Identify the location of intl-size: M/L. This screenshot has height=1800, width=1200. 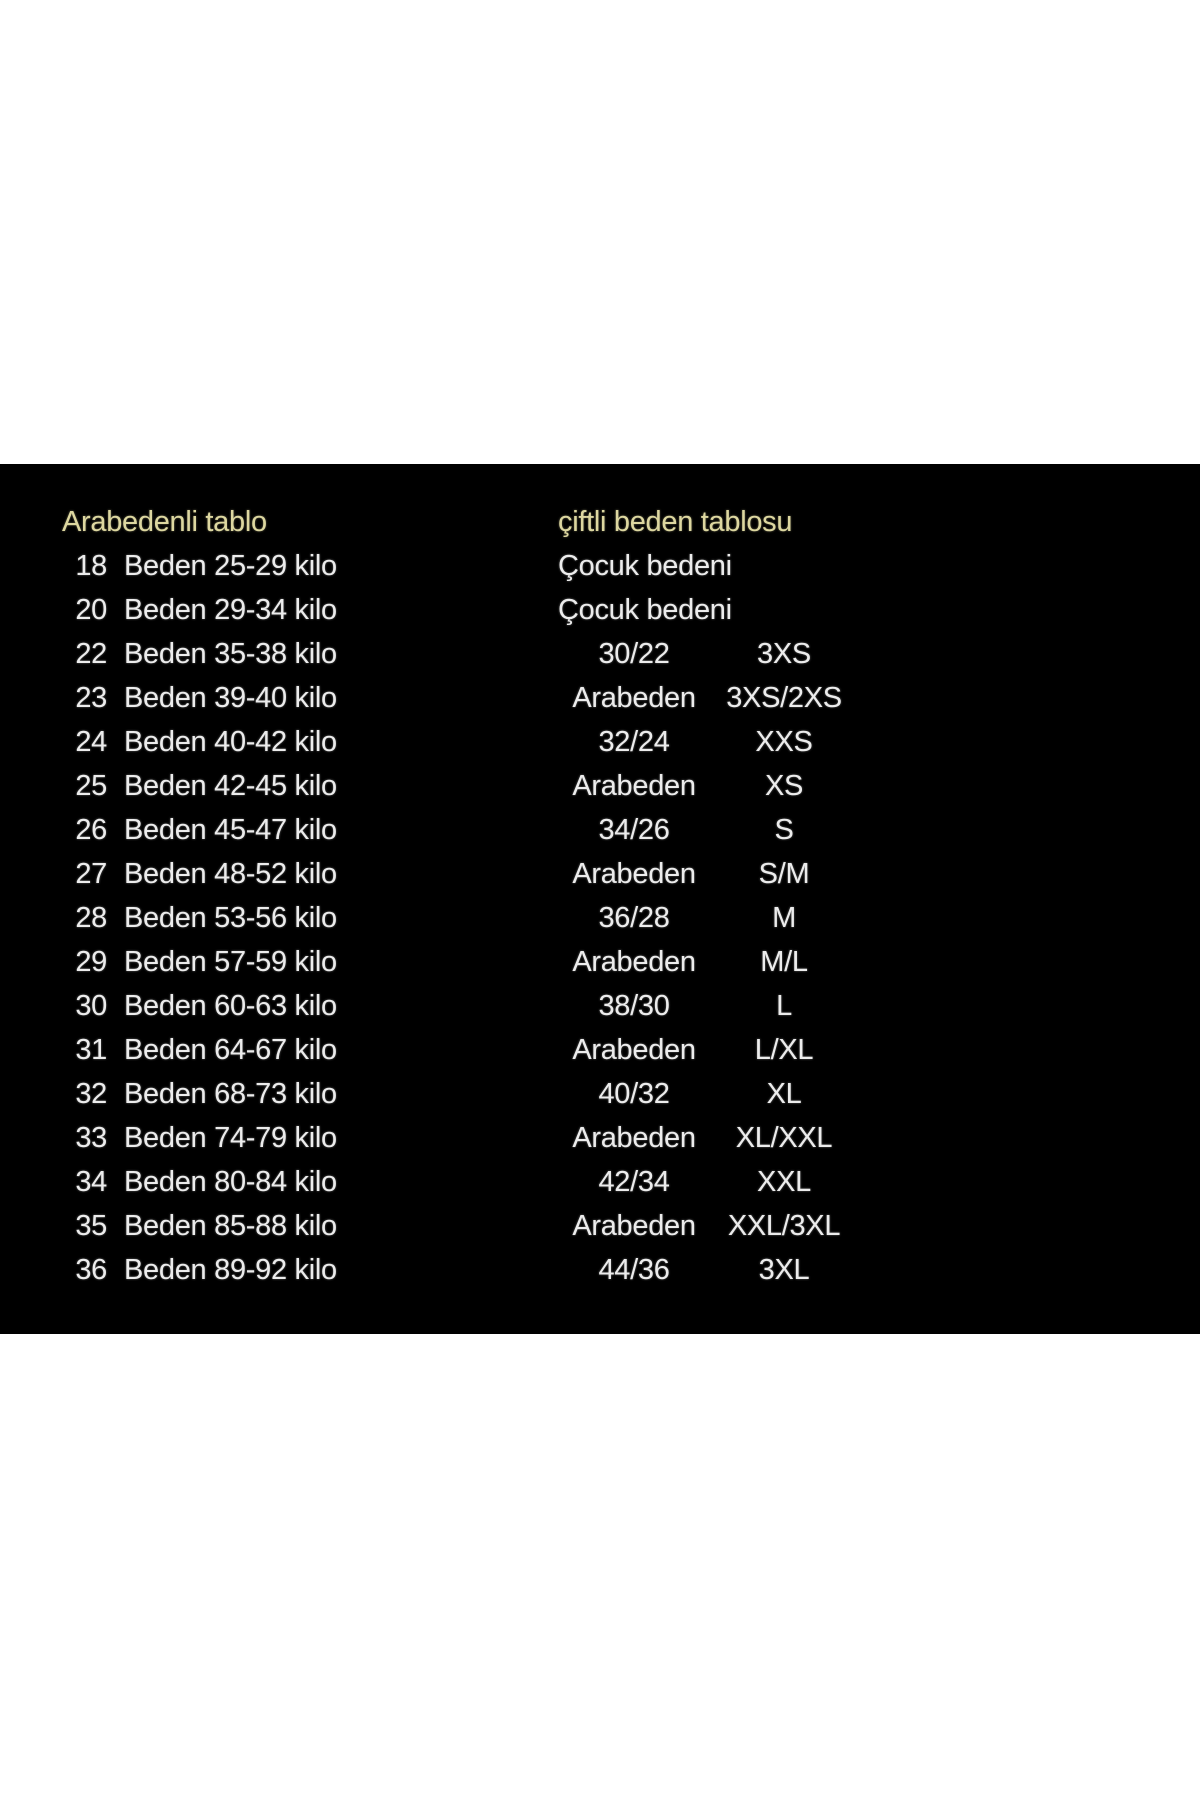
(784, 962).